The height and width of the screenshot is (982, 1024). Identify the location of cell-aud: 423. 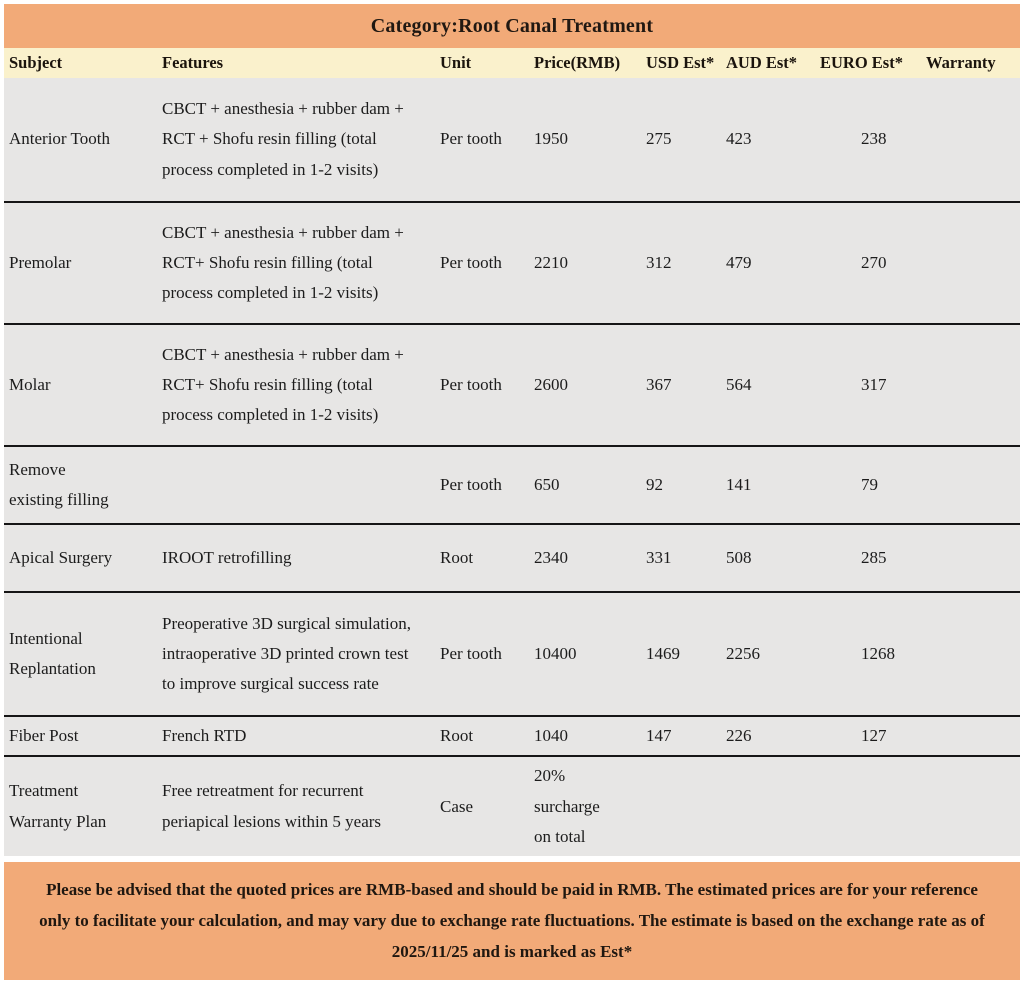
(739, 139).